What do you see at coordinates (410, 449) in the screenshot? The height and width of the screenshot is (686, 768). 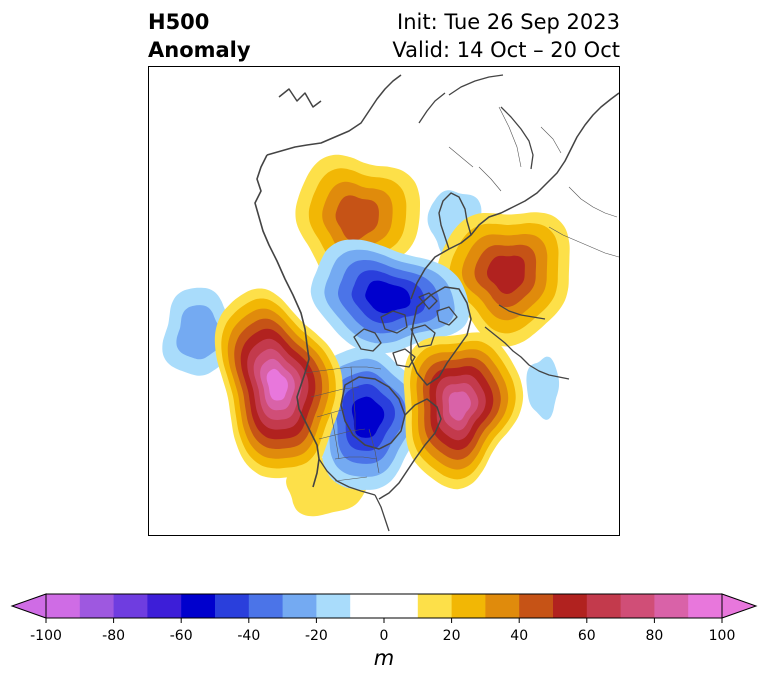 I see `coastline-labrador` at bounding box center [410, 449].